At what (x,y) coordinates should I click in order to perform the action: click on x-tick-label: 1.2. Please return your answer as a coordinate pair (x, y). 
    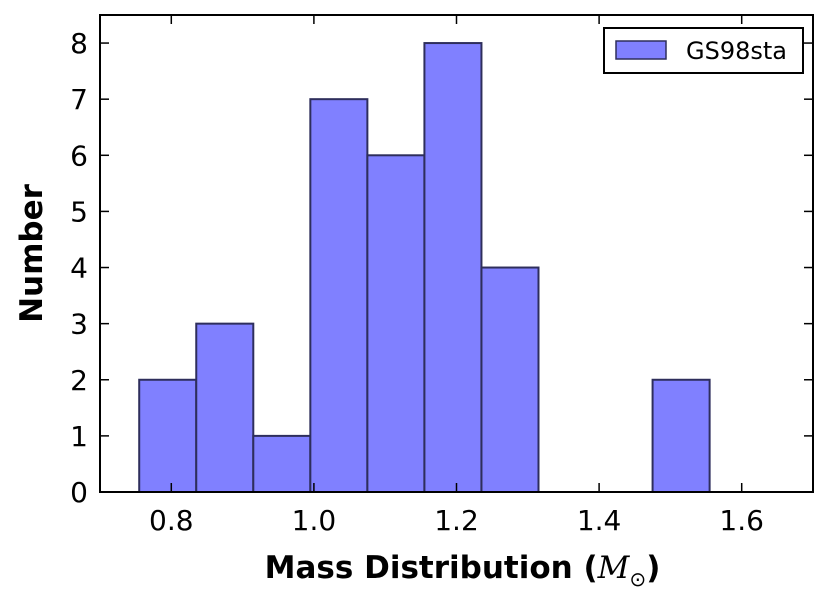
    Looking at the image, I should click on (456, 520).